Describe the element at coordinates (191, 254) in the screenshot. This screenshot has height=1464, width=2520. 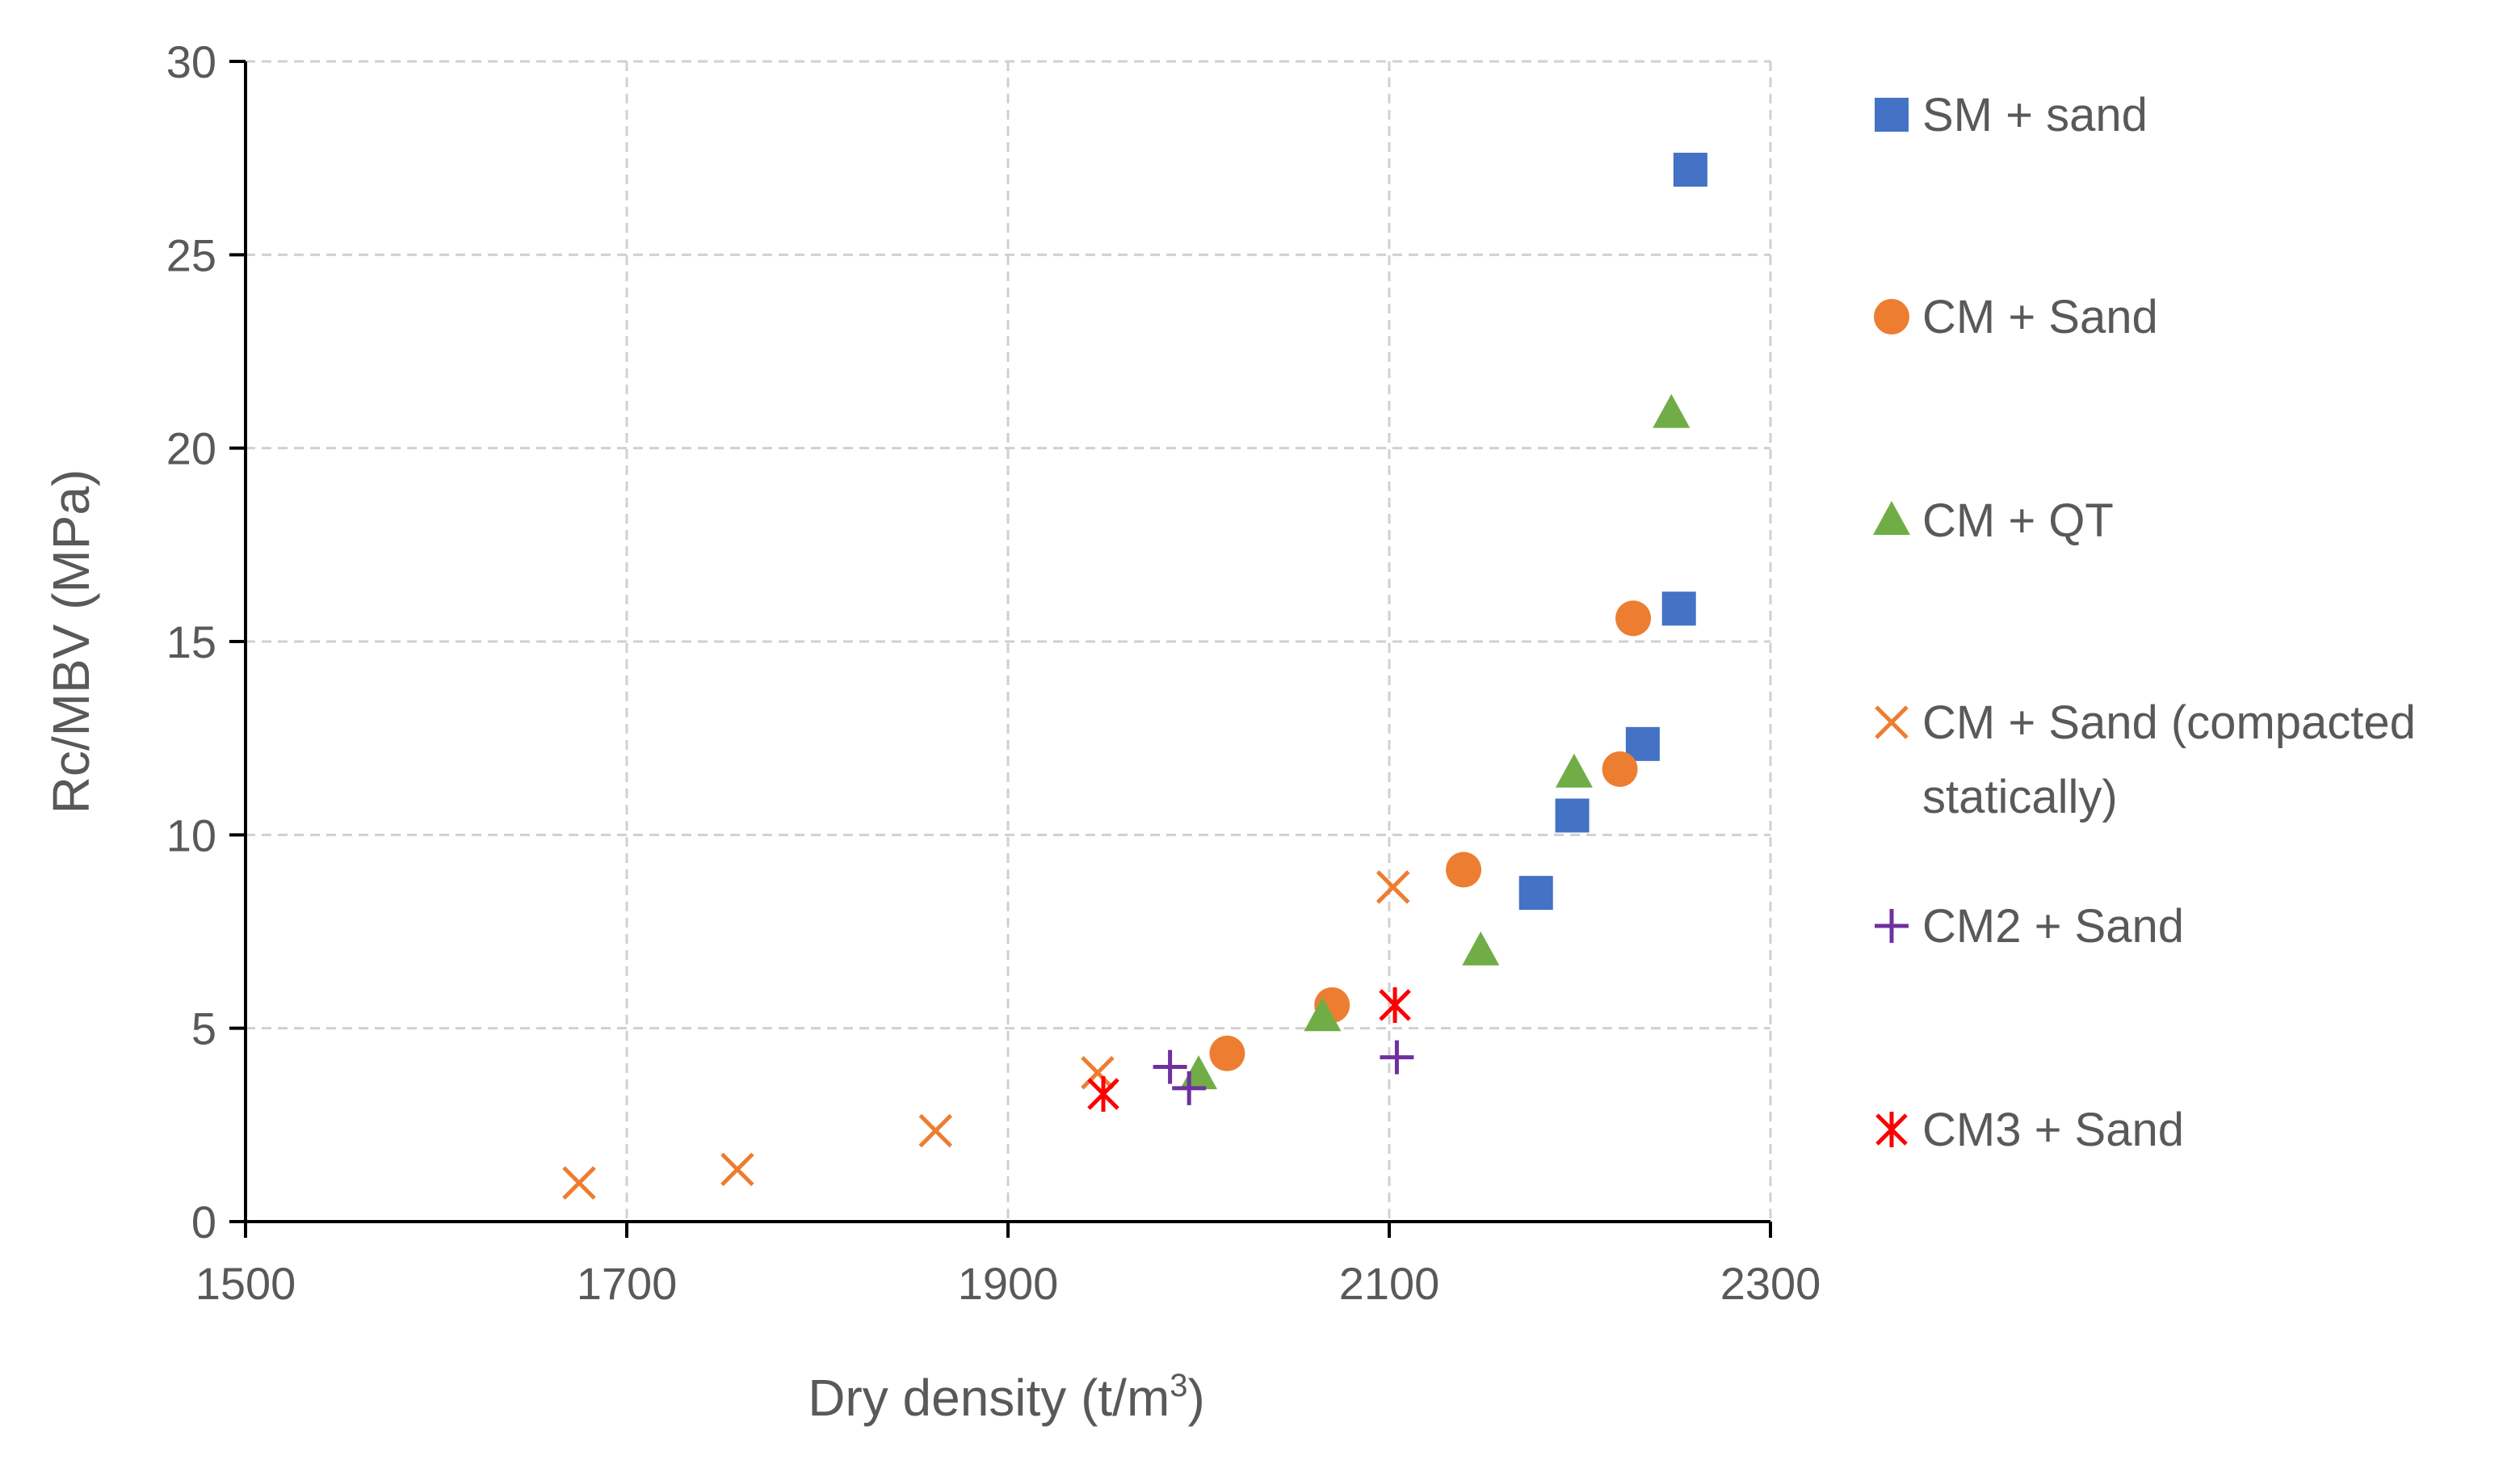
I see `y-tick-label: 25` at that location.